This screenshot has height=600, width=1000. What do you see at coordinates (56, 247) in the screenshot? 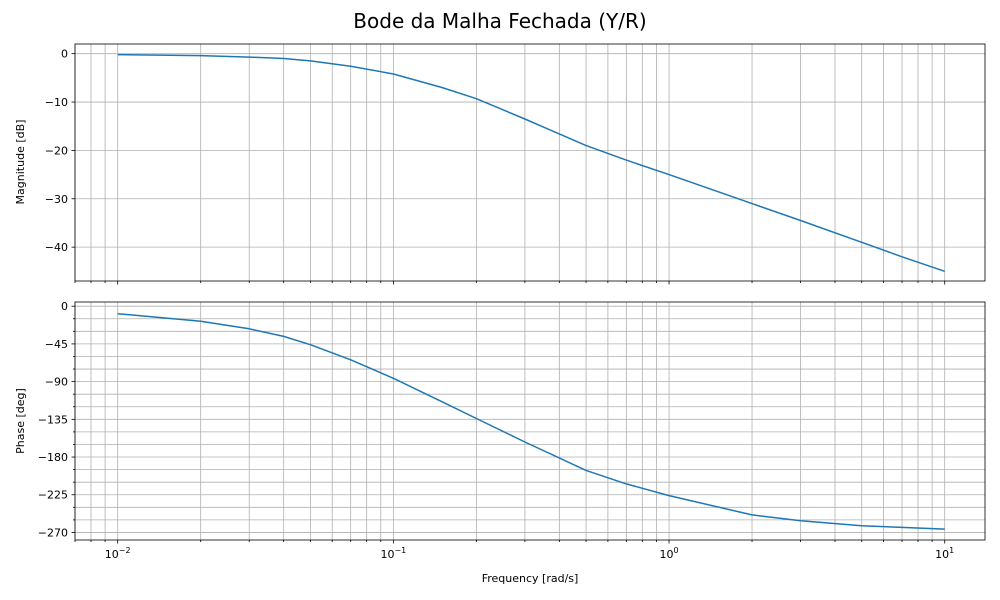
I see `magnitude-ytick-label: −40` at bounding box center [56, 247].